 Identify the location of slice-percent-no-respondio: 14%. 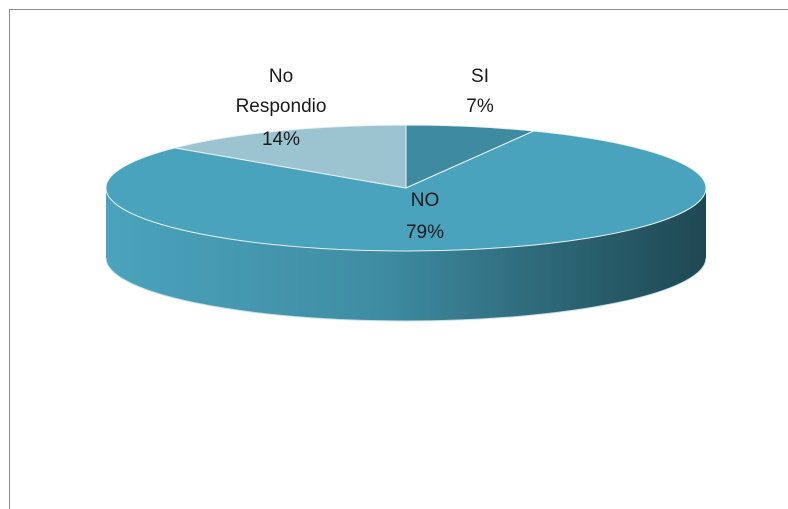
(281, 139).